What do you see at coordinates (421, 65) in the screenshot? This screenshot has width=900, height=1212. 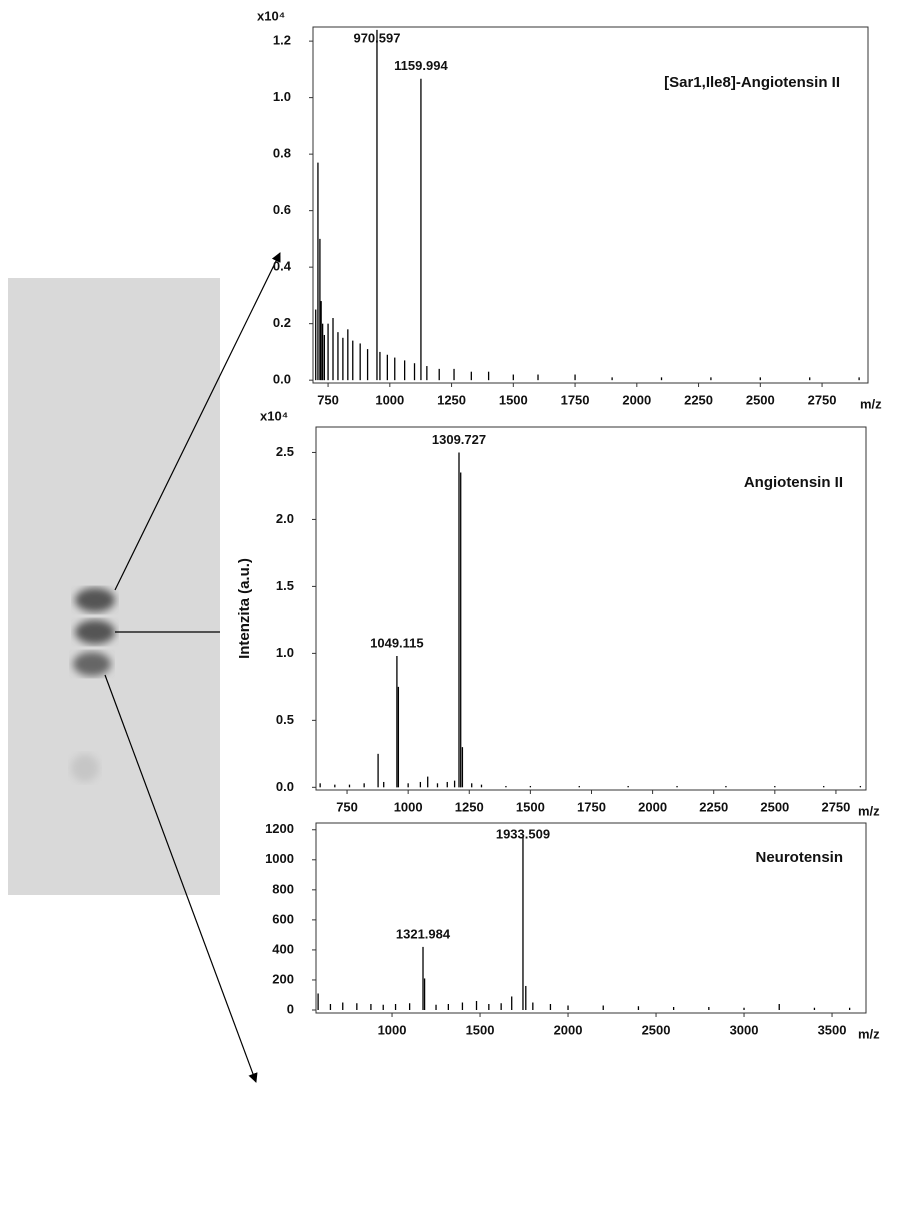 I see `peak-label: 1159.994` at bounding box center [421, 65].